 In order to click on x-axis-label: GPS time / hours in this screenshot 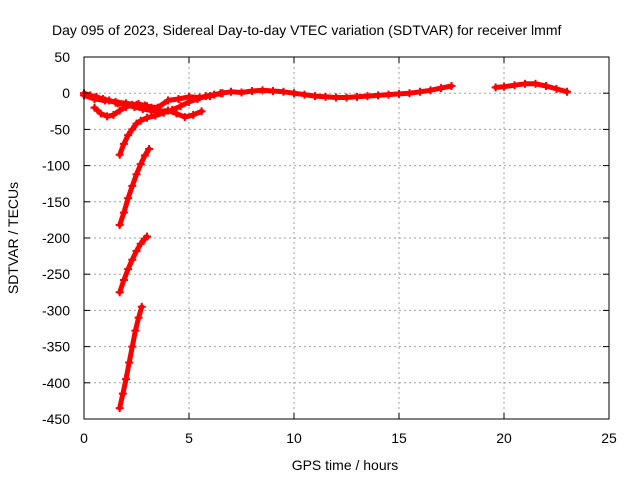, I will do `click(345, 465)`.